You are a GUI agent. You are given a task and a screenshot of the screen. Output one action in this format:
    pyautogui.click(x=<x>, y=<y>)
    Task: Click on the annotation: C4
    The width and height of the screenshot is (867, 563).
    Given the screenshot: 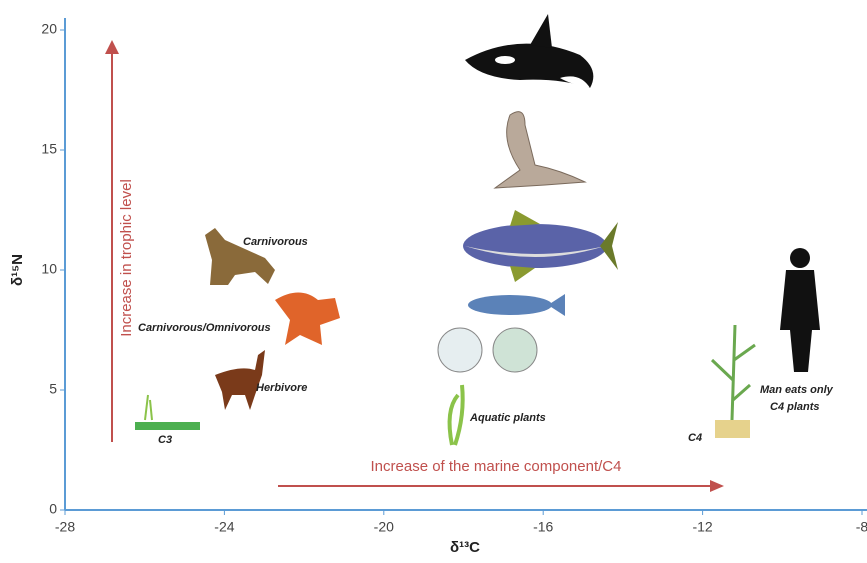 What is the action you would take?
    pyautogui.click(x=695, y=438)
    